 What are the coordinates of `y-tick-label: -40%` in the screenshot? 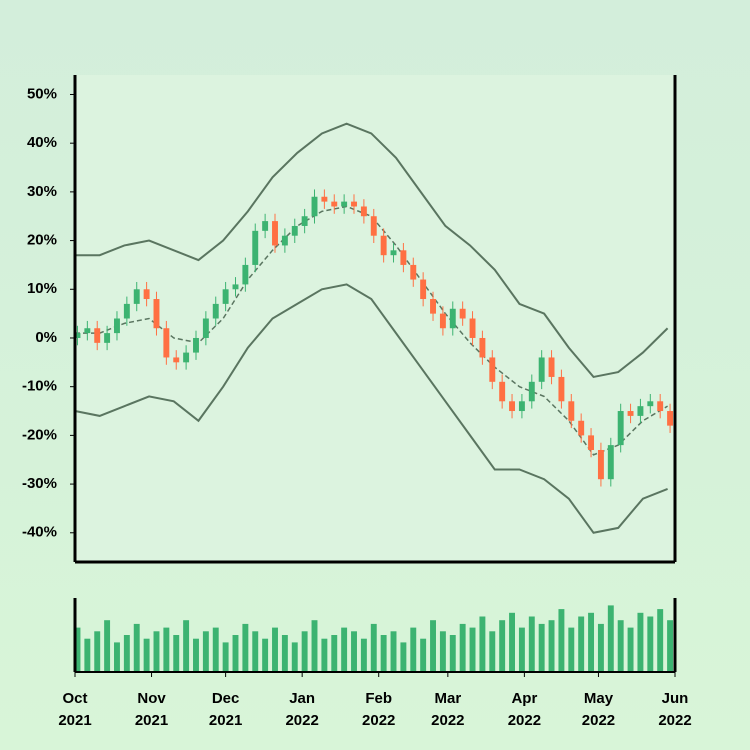 It's located at (39, 532).